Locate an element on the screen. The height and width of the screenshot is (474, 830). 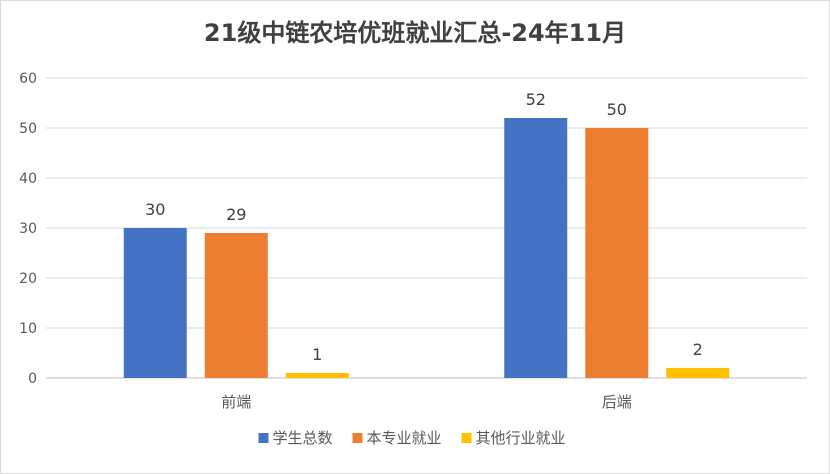
y-tick-label: 40 is located at coordinates (28, 179).